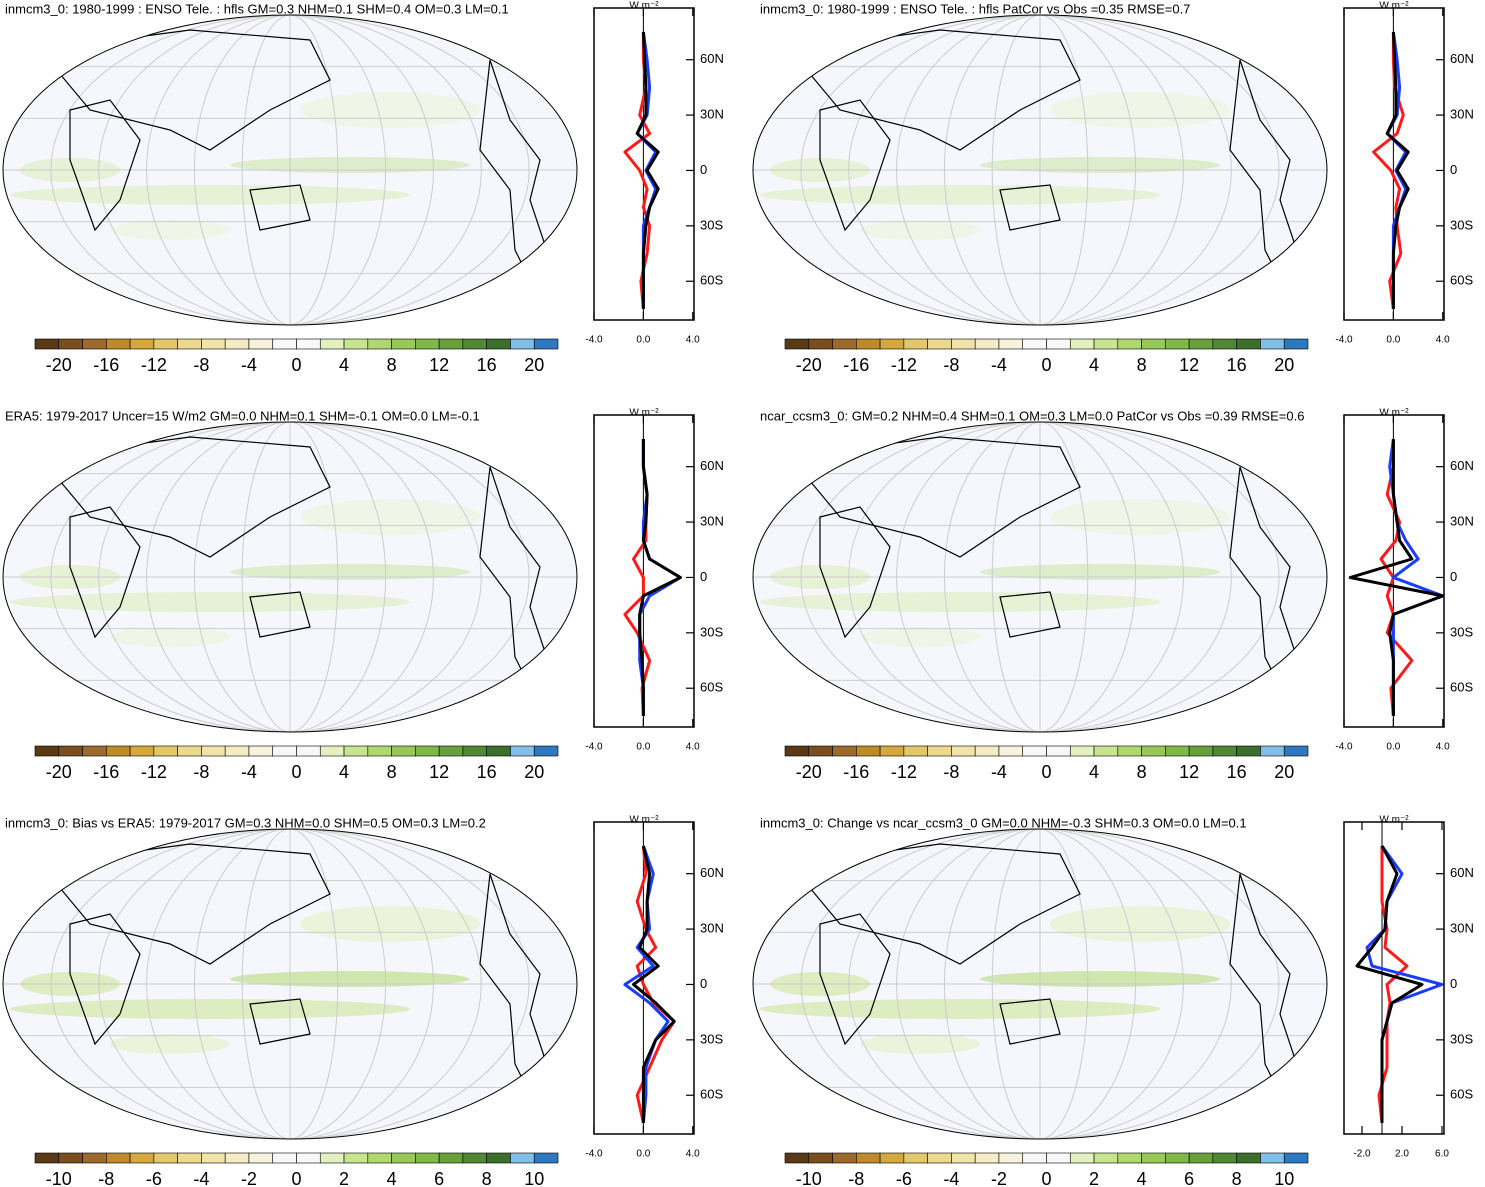 The height and width of the screenshot is (1187, 1485). What do you see at coordinates (1189, 772) in the screenshot?
I see `colorbar-label: 12` at bounding box center [1189, 772].